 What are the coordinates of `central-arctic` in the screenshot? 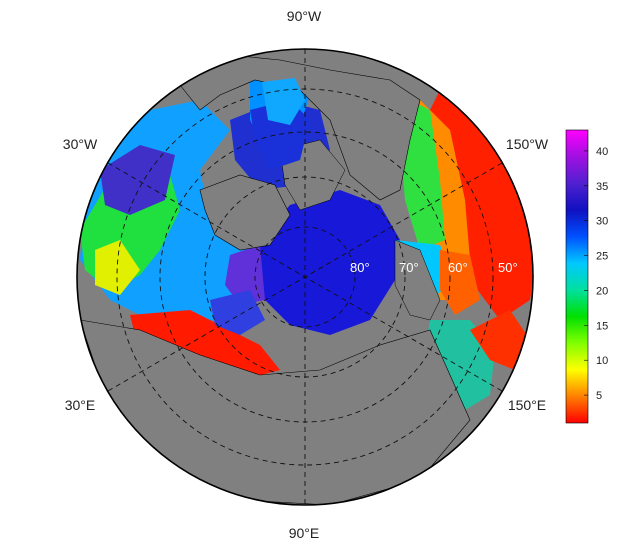 It's located at (327, 262).